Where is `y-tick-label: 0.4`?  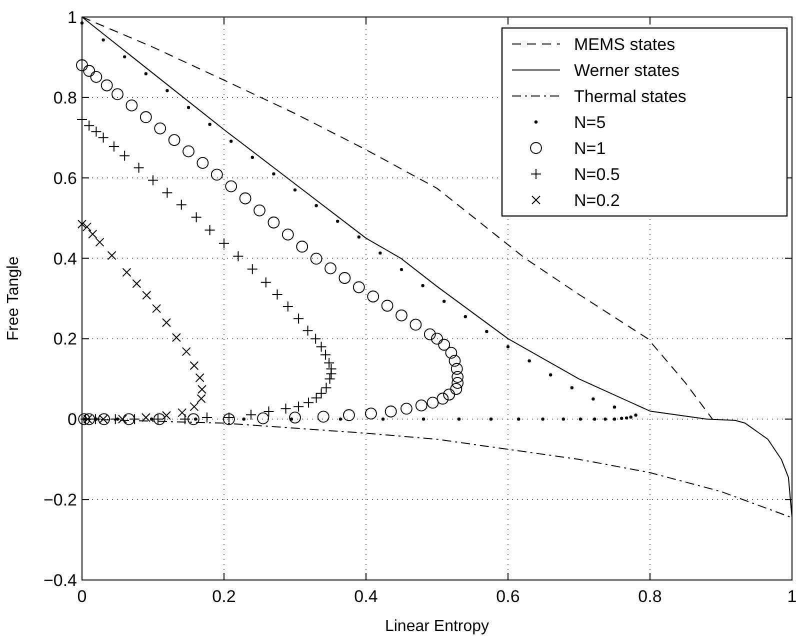
y-tick-label: 0.4 is located at coordinates (65, 258).